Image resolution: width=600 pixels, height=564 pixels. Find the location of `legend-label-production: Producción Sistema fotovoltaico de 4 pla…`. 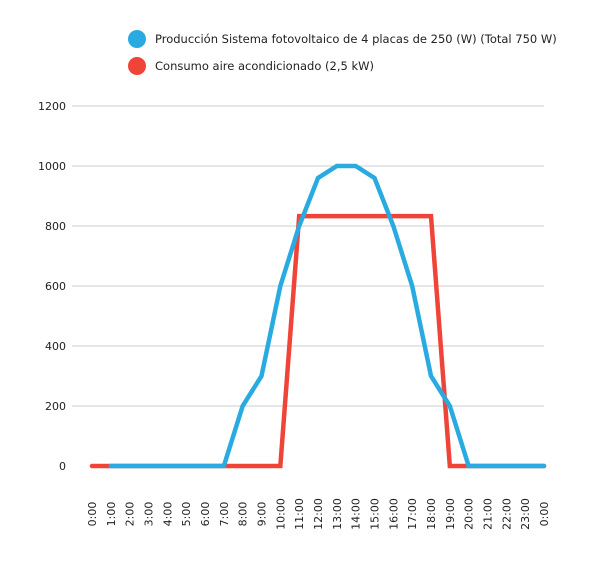

legend-label-production: Producción Sistema fotovoltaico de 4 pla… is located at coordinates (356, 39).